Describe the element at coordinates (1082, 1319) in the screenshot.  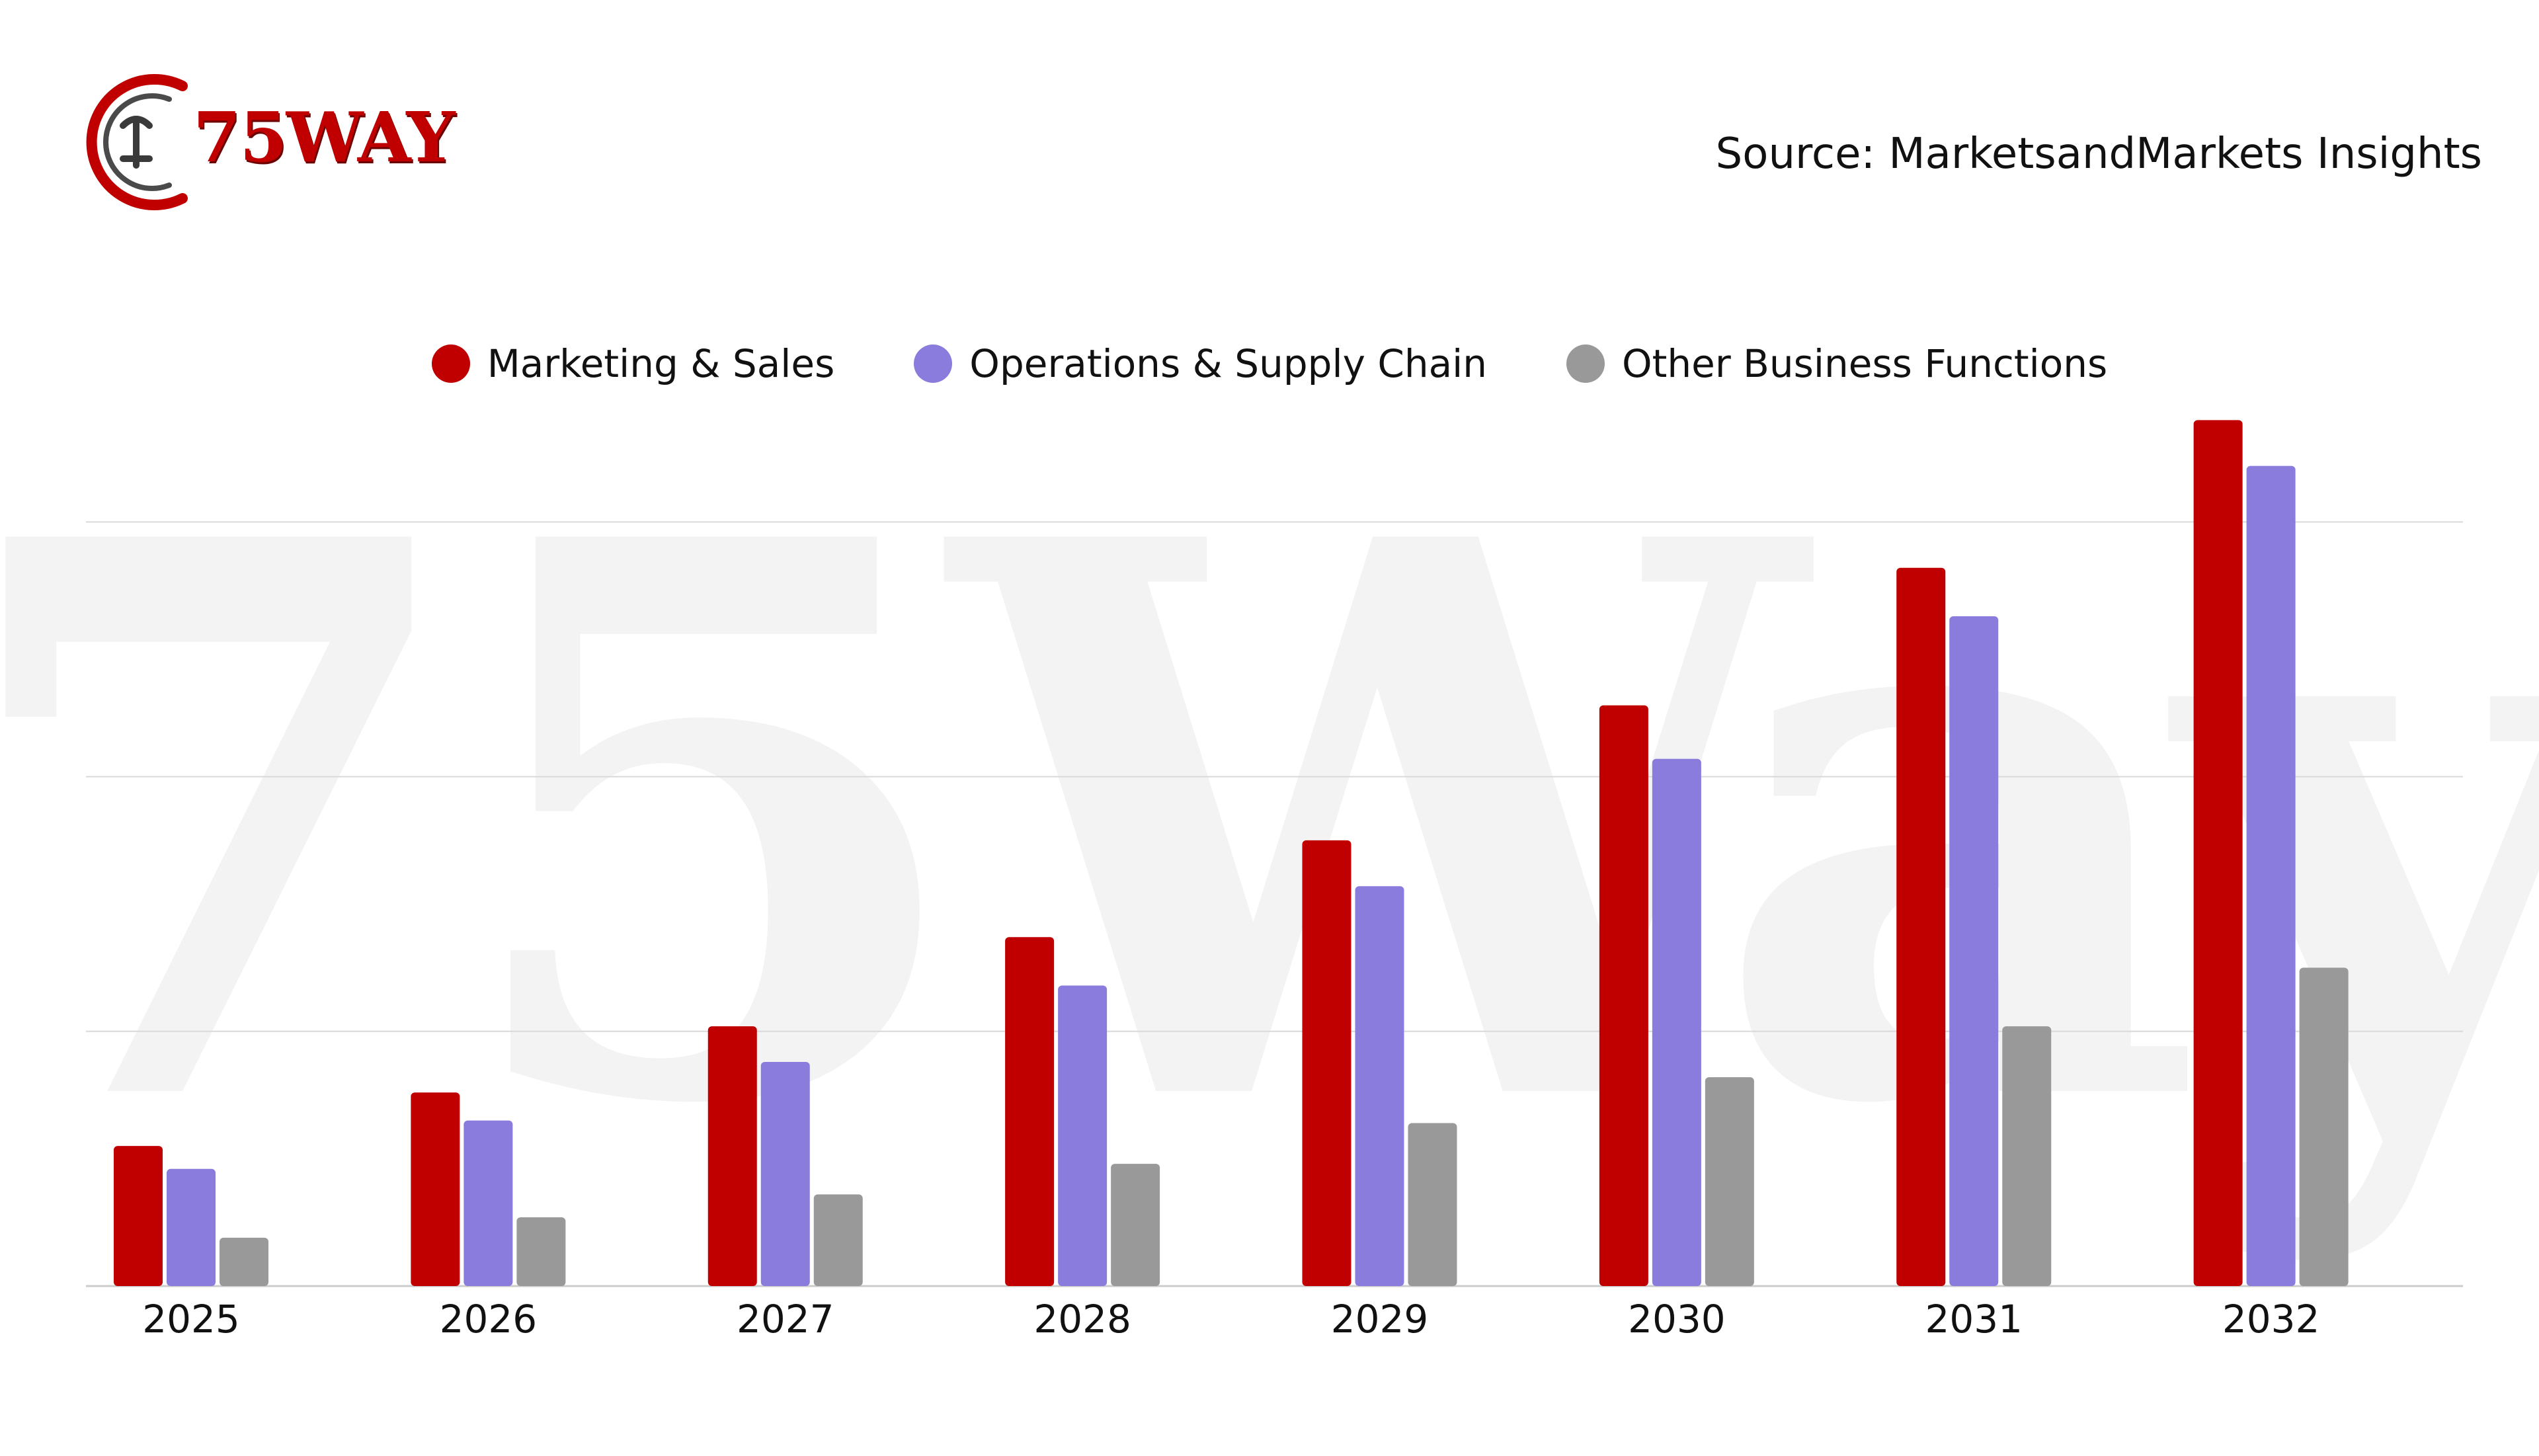
I see `x-tick-label: 2028` at that location.